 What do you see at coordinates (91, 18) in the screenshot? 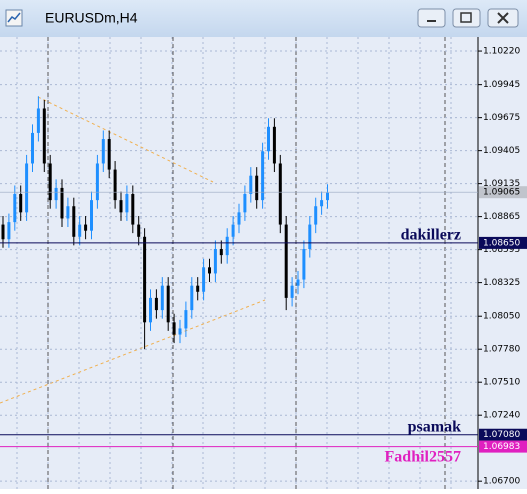
I see `window-title: EURUSDm,H4` at bounding box center [91, 18].